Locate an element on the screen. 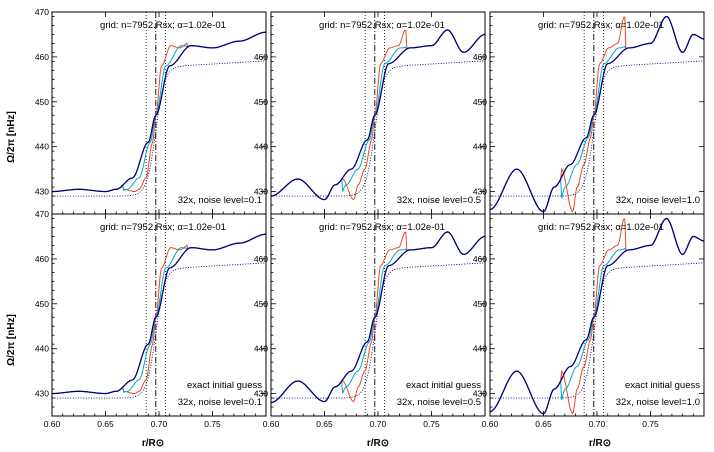  y-axis-label-top: Ω/2π [nHz] is located at coordinates (11, 137).